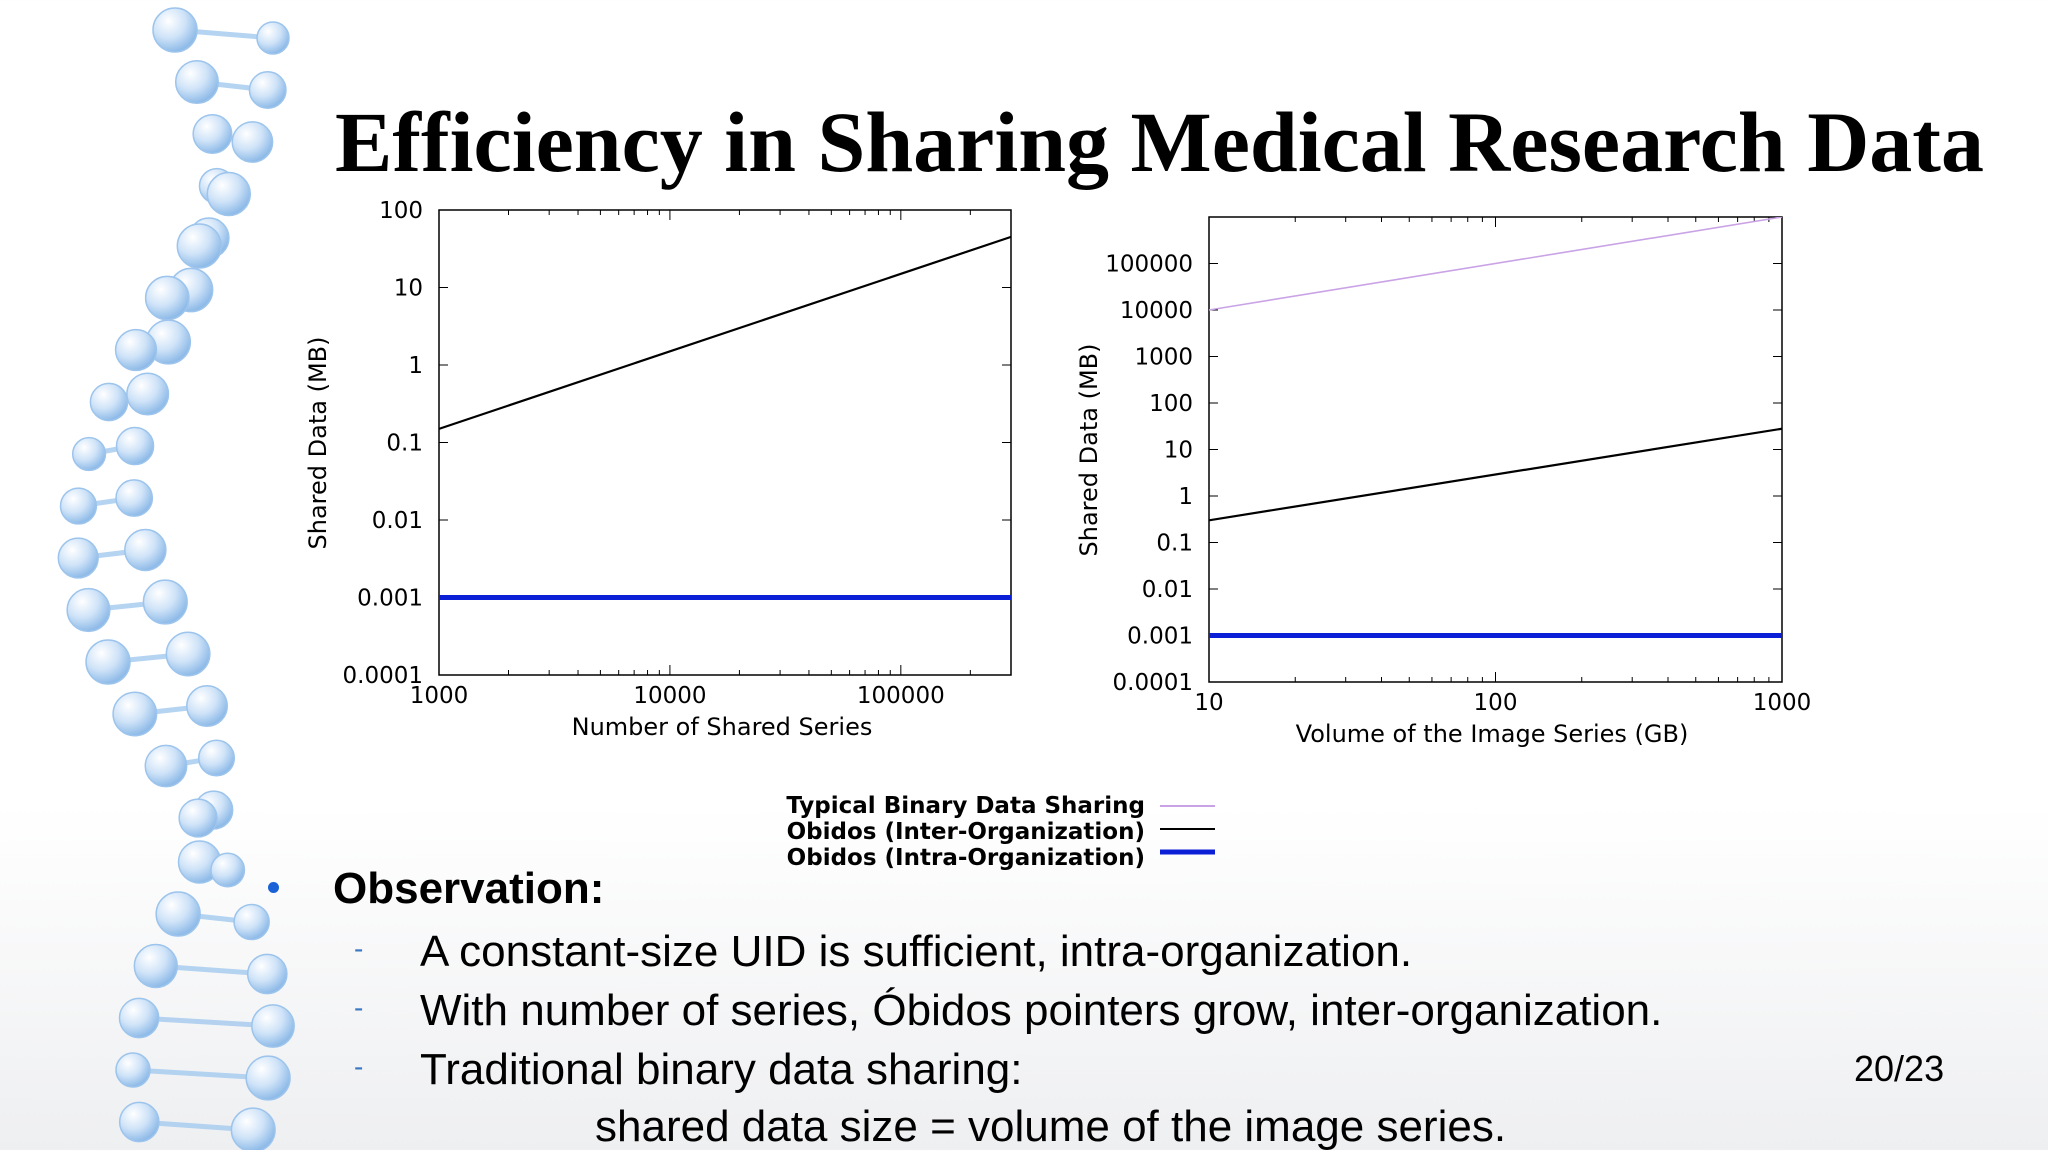 This screenshot has width=2048, height=1154. I want to click on x-tick-label: 10000, so click(669, 696).